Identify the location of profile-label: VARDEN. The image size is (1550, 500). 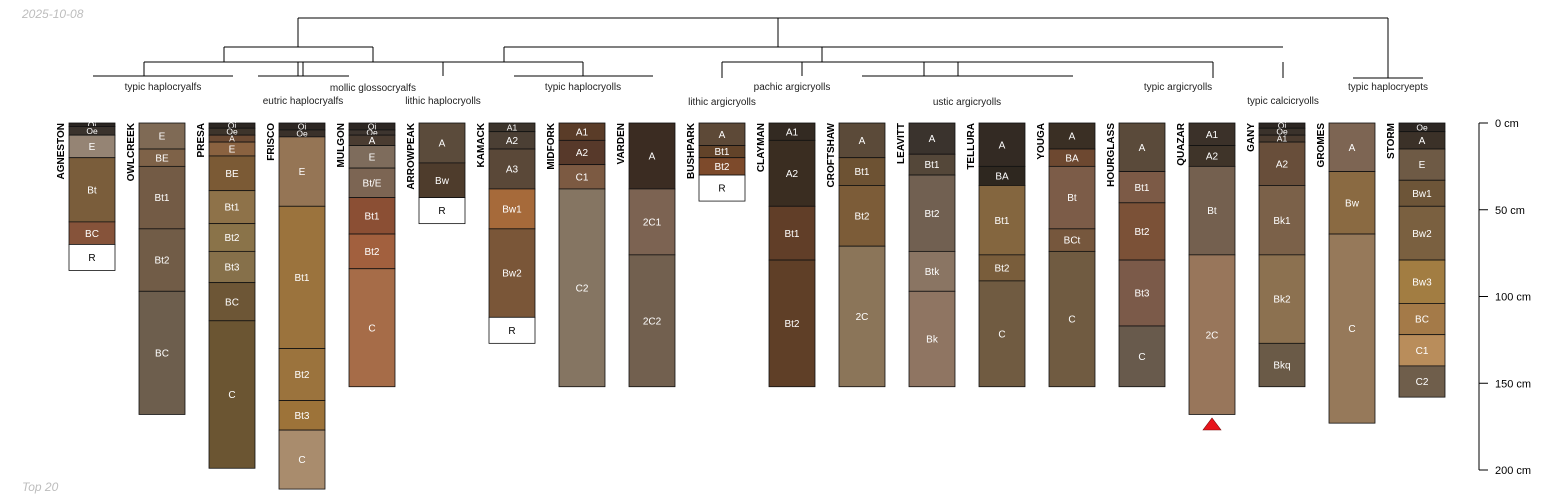
(621, 143).